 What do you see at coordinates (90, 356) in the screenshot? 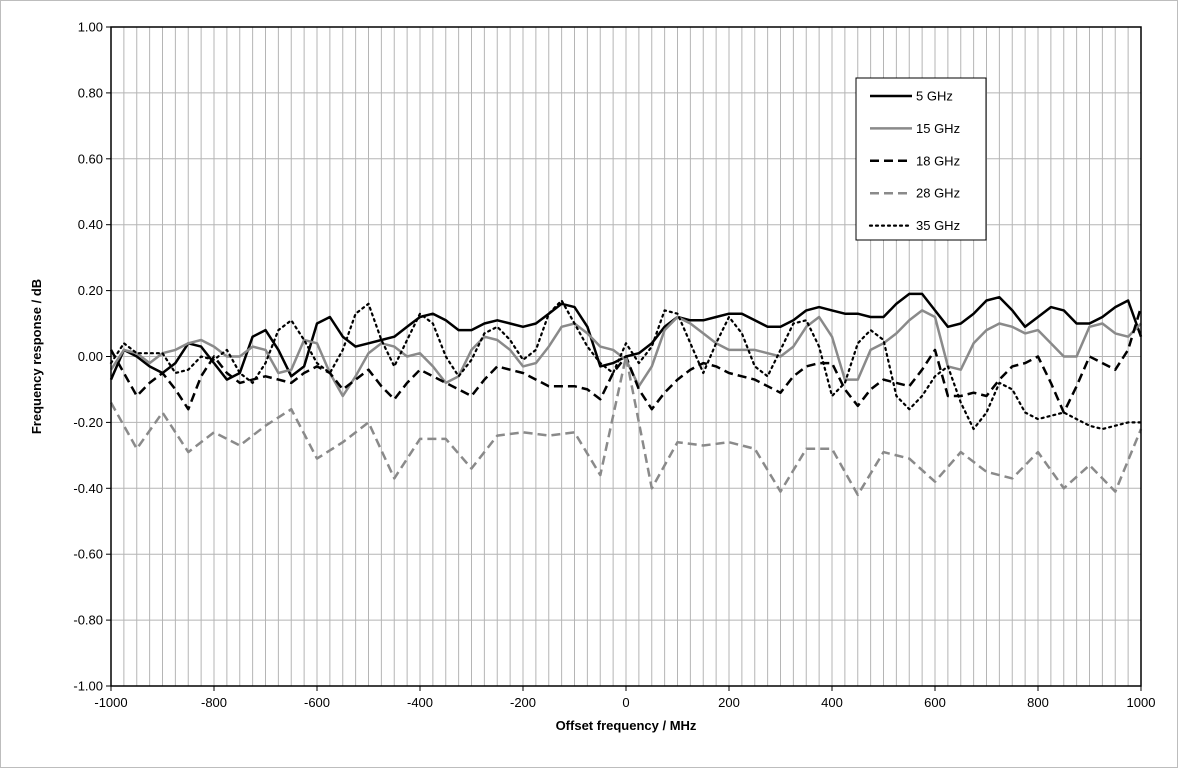
I see `y-tick-label: 0.00` at bounding box center [90, 356].